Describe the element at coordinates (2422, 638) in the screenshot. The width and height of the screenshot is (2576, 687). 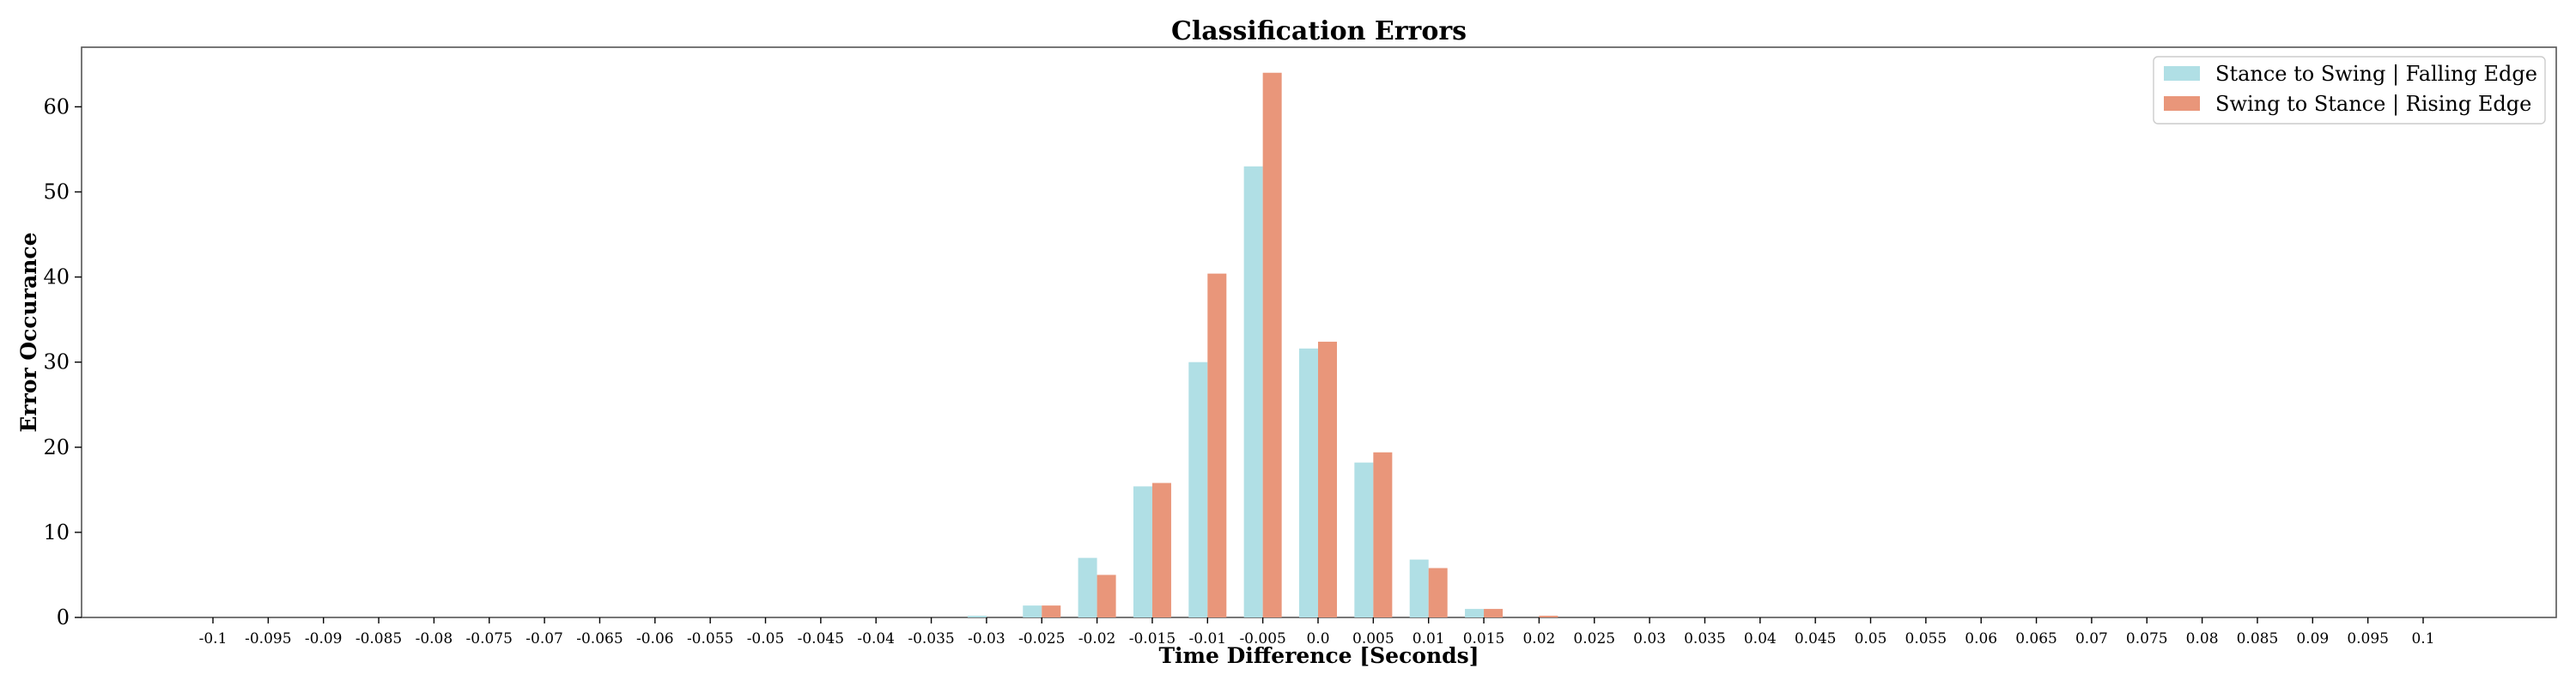
I see `x-tick-label: 0.1` at that location.